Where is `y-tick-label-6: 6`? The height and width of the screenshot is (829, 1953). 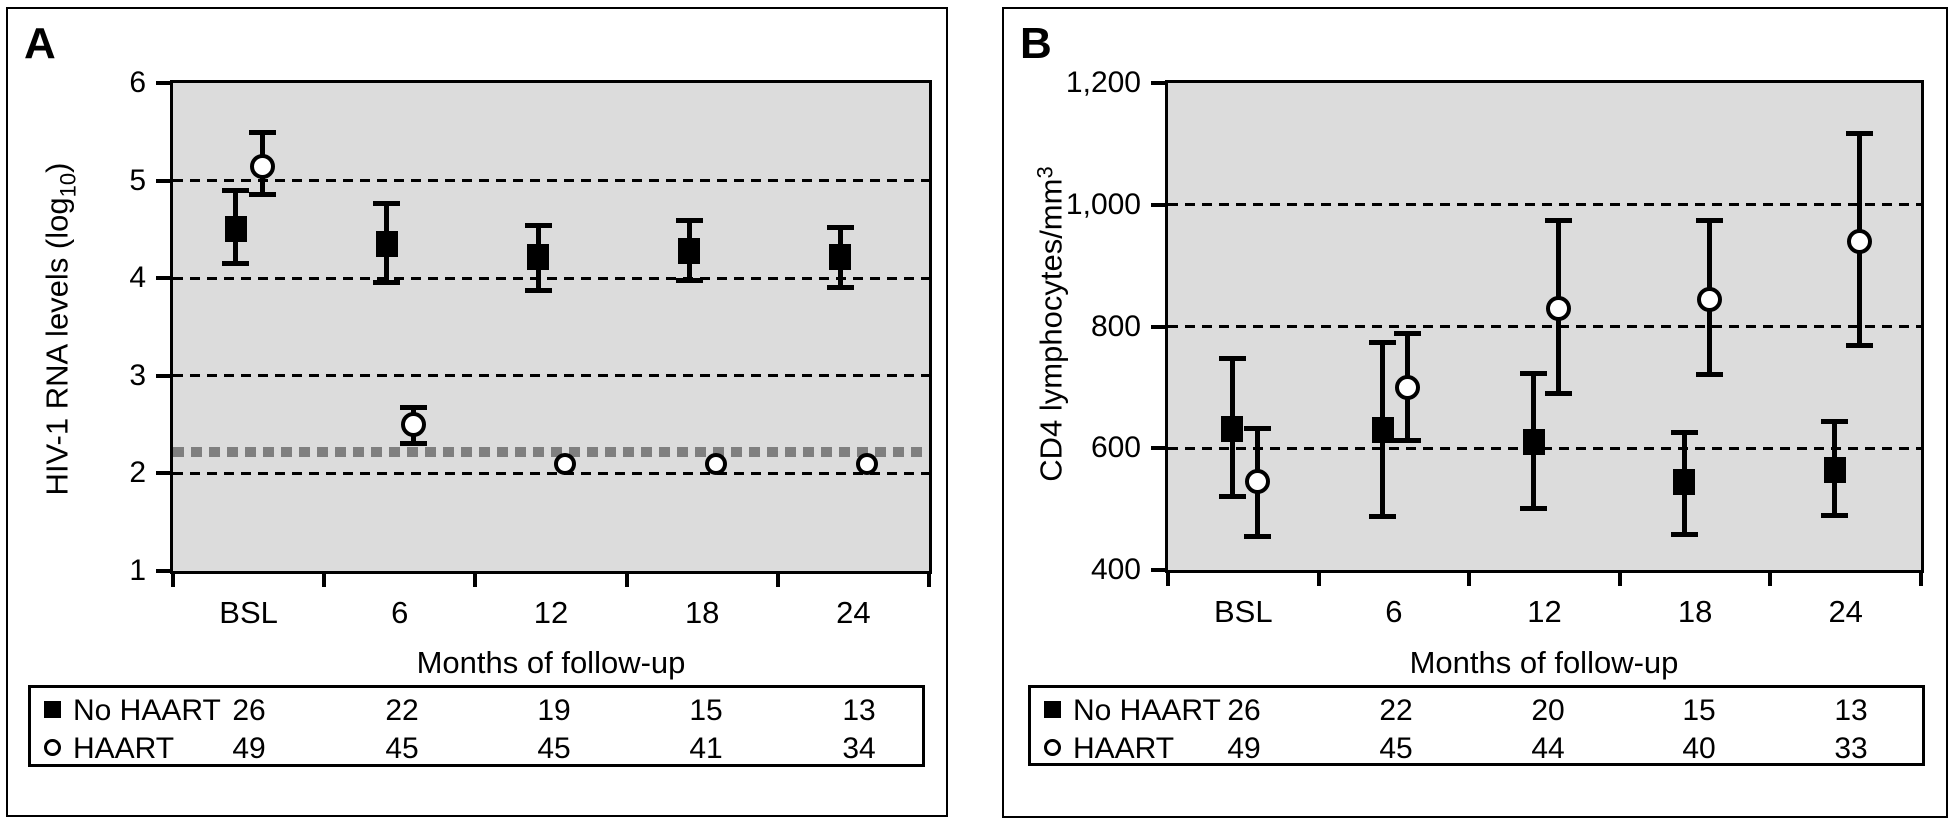
y-tick-label-6: 6 is located at coordinates (137, 82).